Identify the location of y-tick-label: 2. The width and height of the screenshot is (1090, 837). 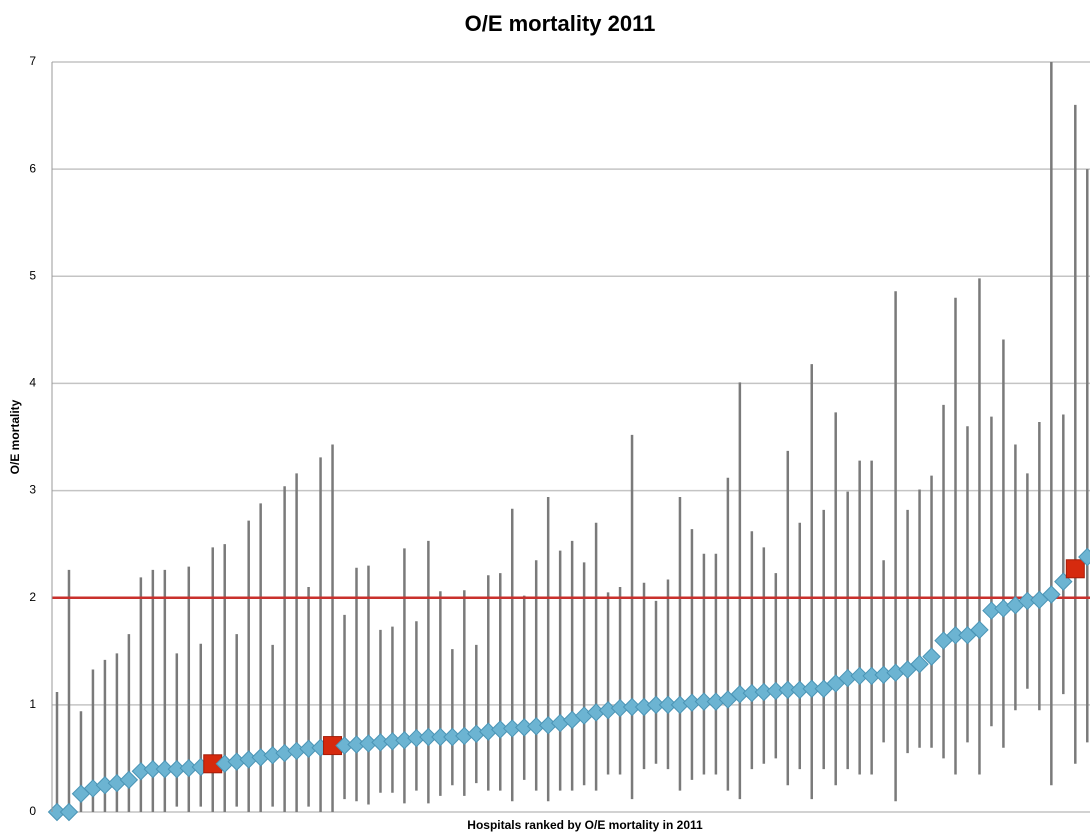
(32, 597).